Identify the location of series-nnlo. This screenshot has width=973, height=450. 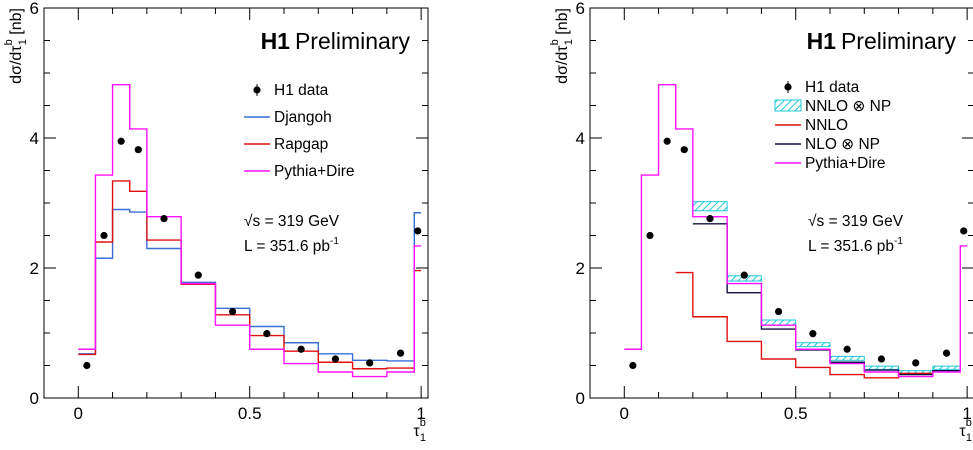
(804, 325).